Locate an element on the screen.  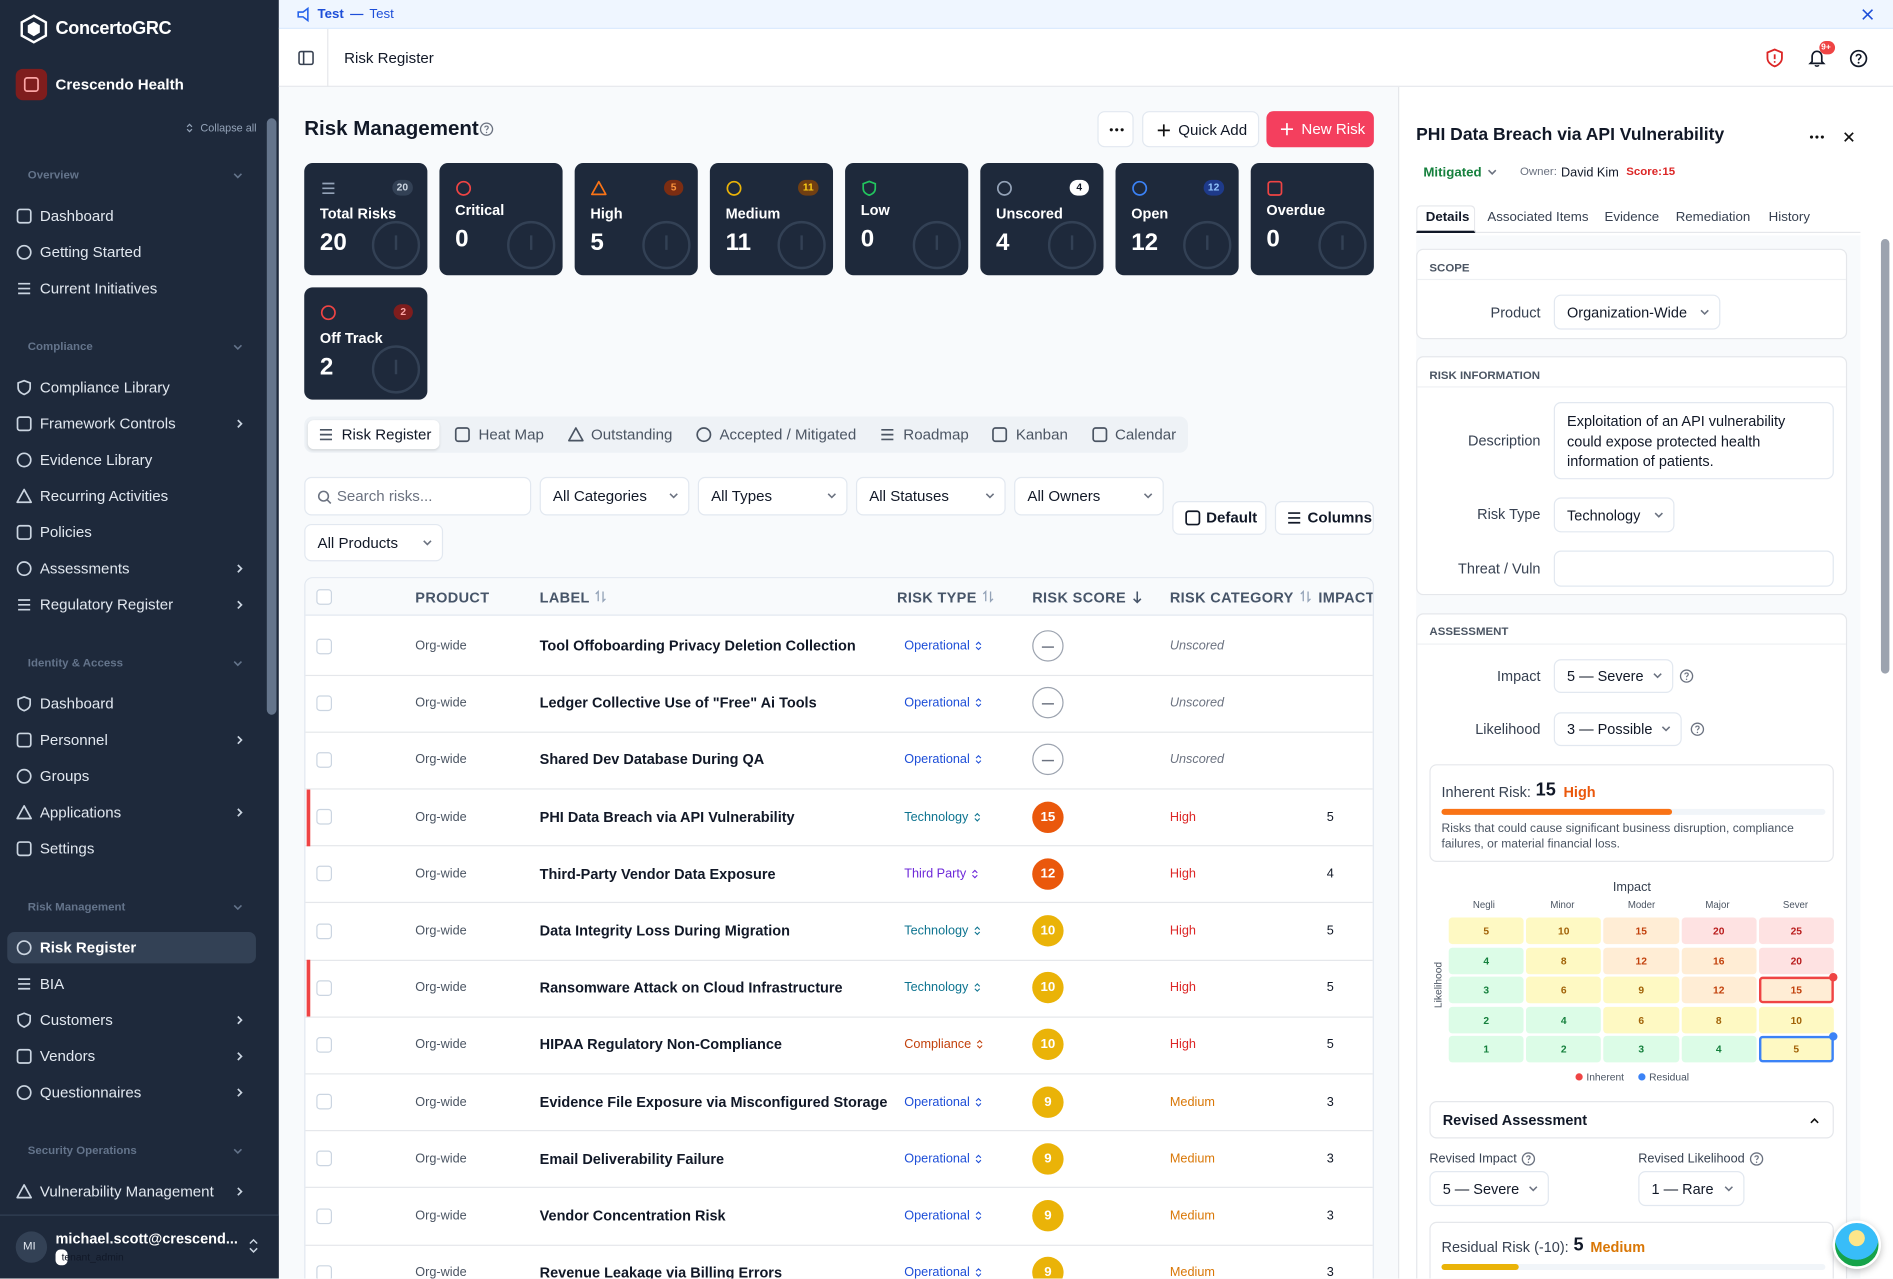
default-button: Default is located at coordinates (1219, 518).